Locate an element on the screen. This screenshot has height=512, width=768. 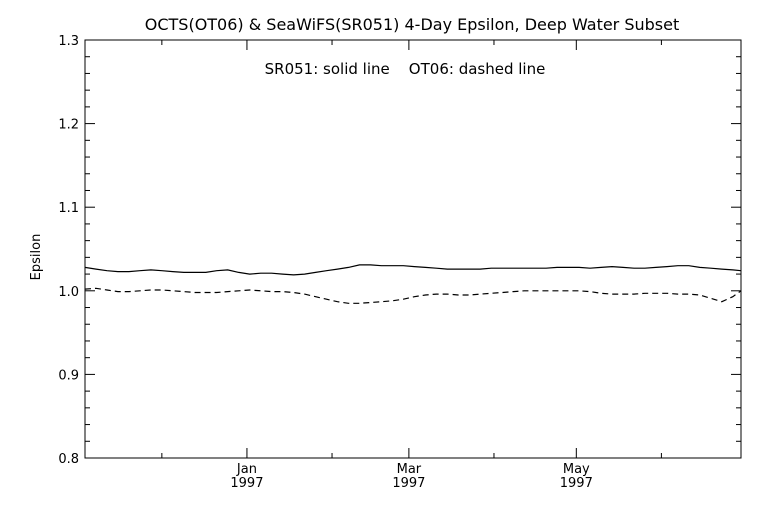
x-tick-month-label: Mar is located at coordinates (409, 469).